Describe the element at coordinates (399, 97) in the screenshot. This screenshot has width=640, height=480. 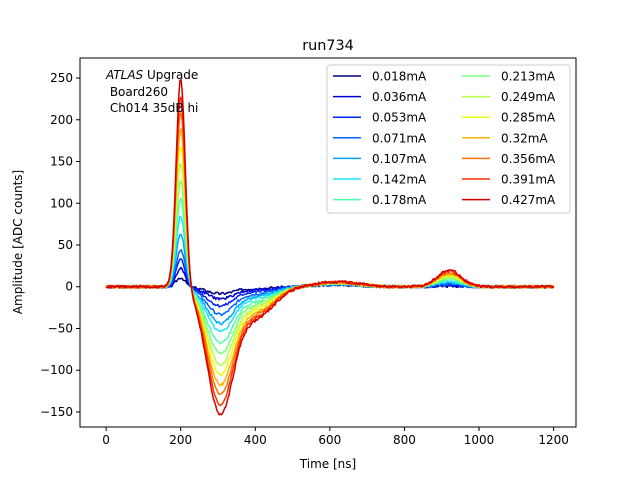
I see `legend-label: 0.036mA` at that location.